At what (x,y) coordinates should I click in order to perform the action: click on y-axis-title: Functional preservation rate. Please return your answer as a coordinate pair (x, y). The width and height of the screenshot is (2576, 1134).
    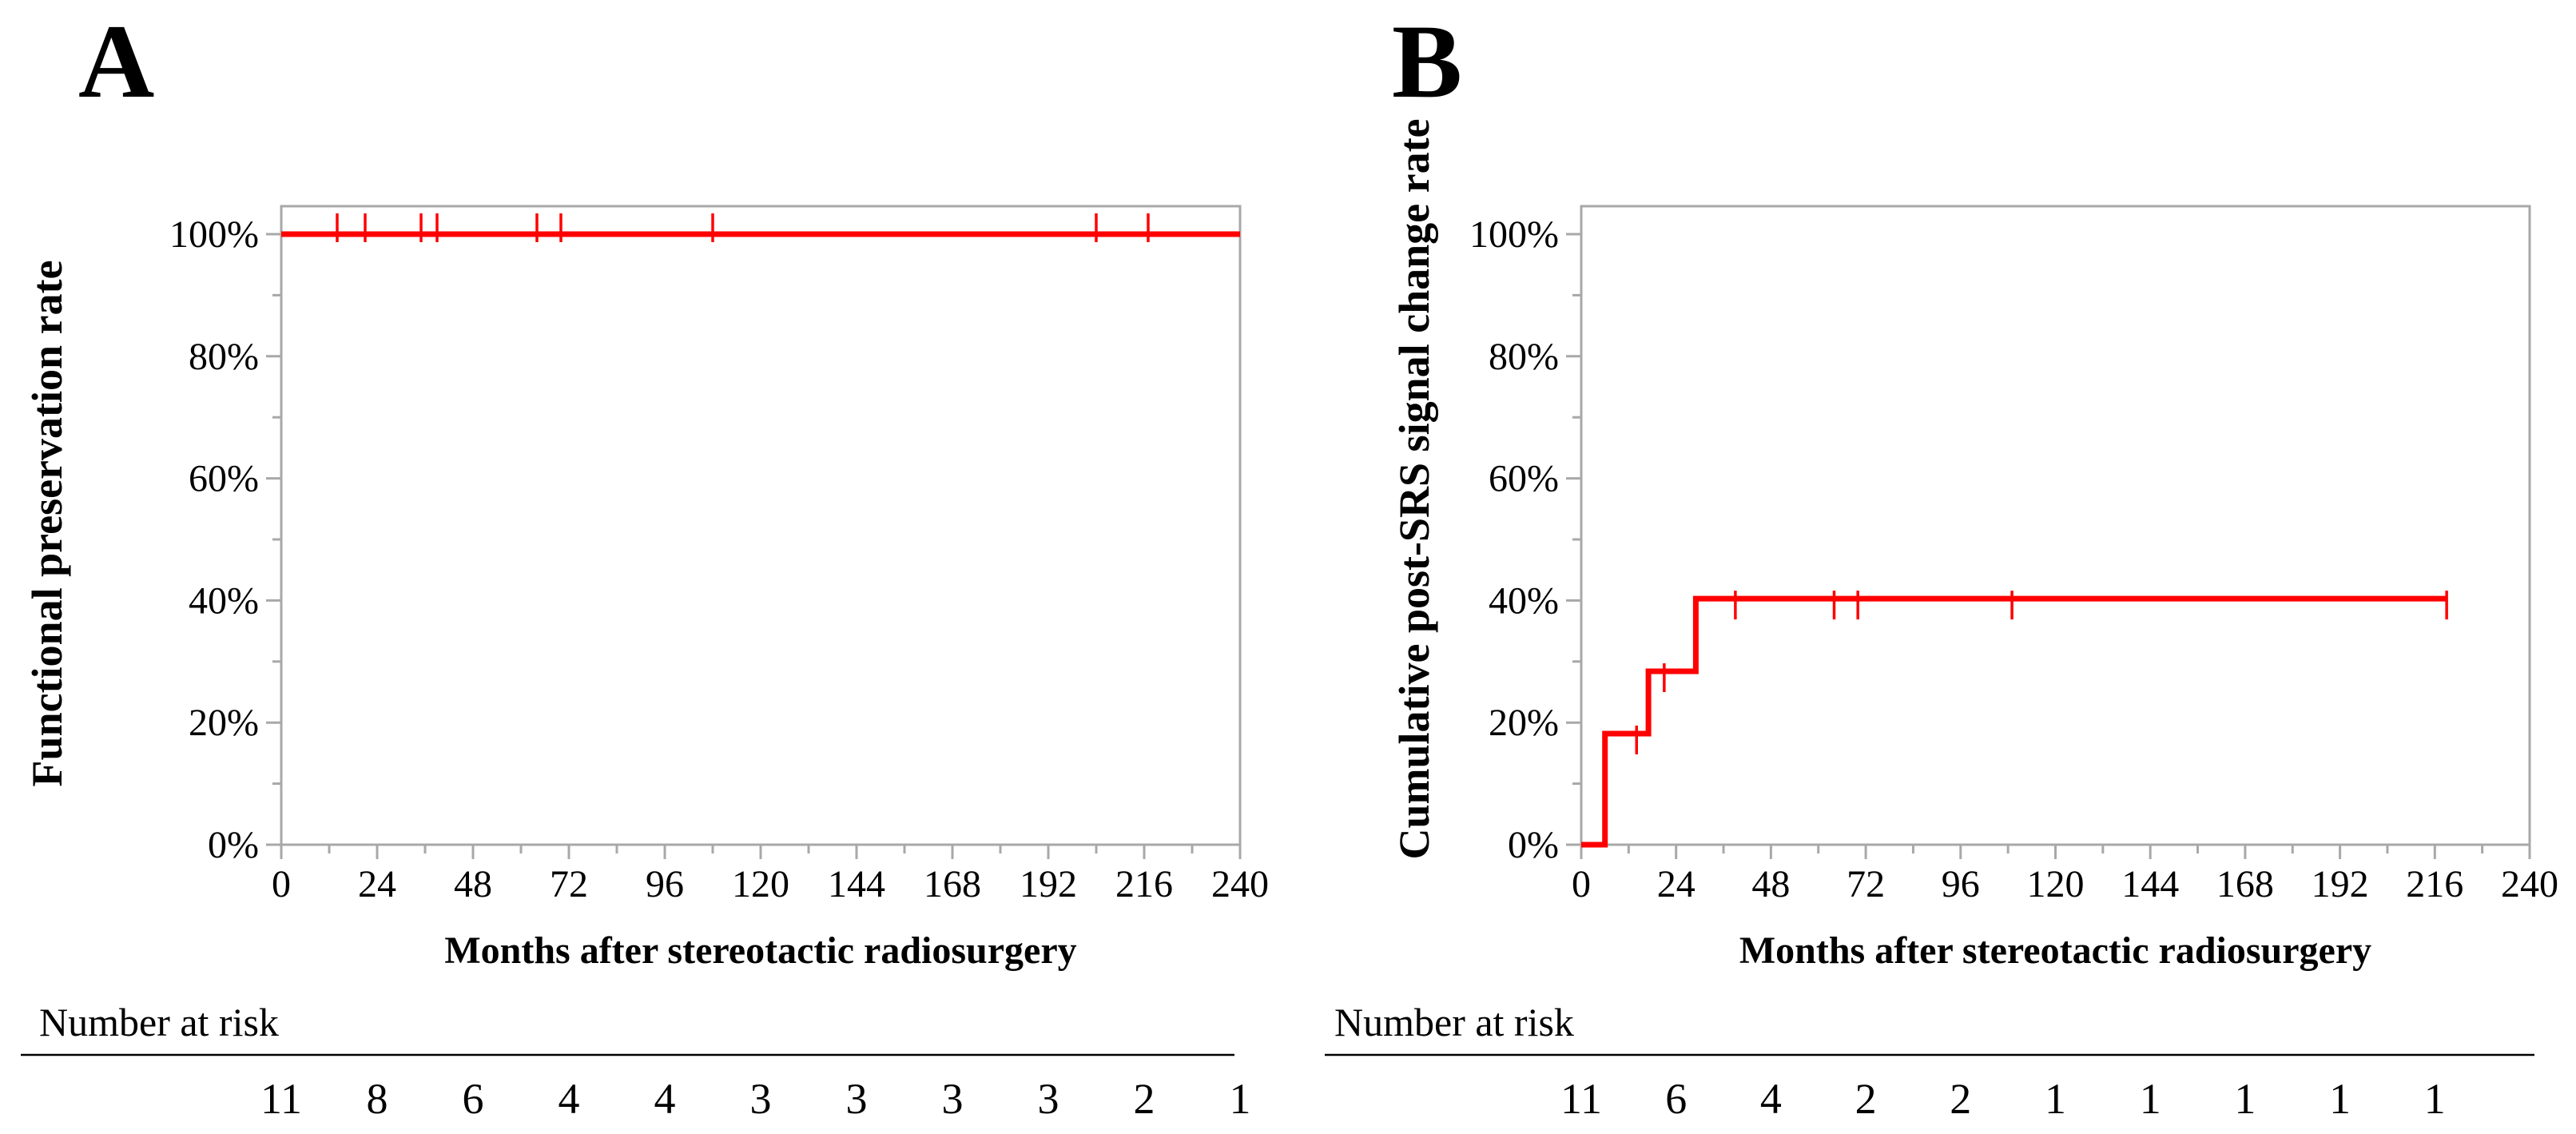
    Looking at the image, I should click on (47, 524).